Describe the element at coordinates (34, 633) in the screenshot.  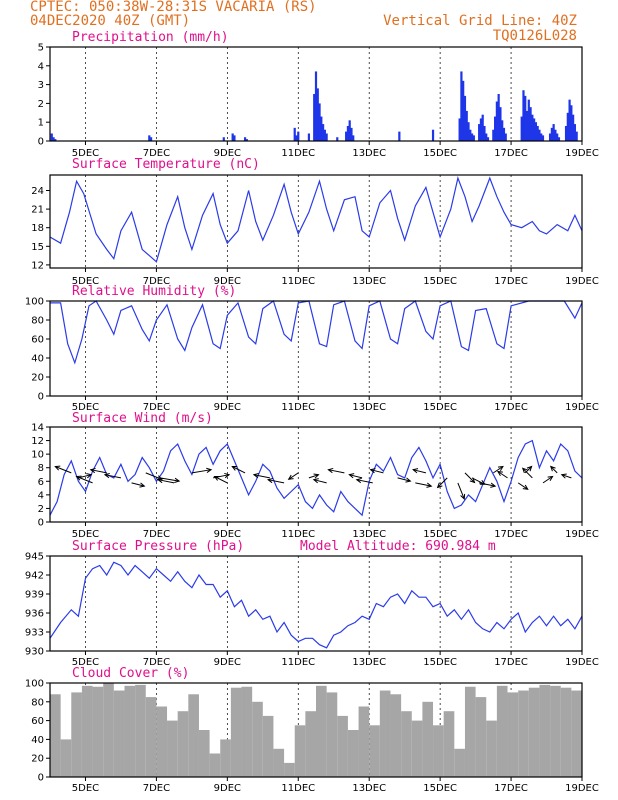
I see `y-tick-label: 933` at that location.